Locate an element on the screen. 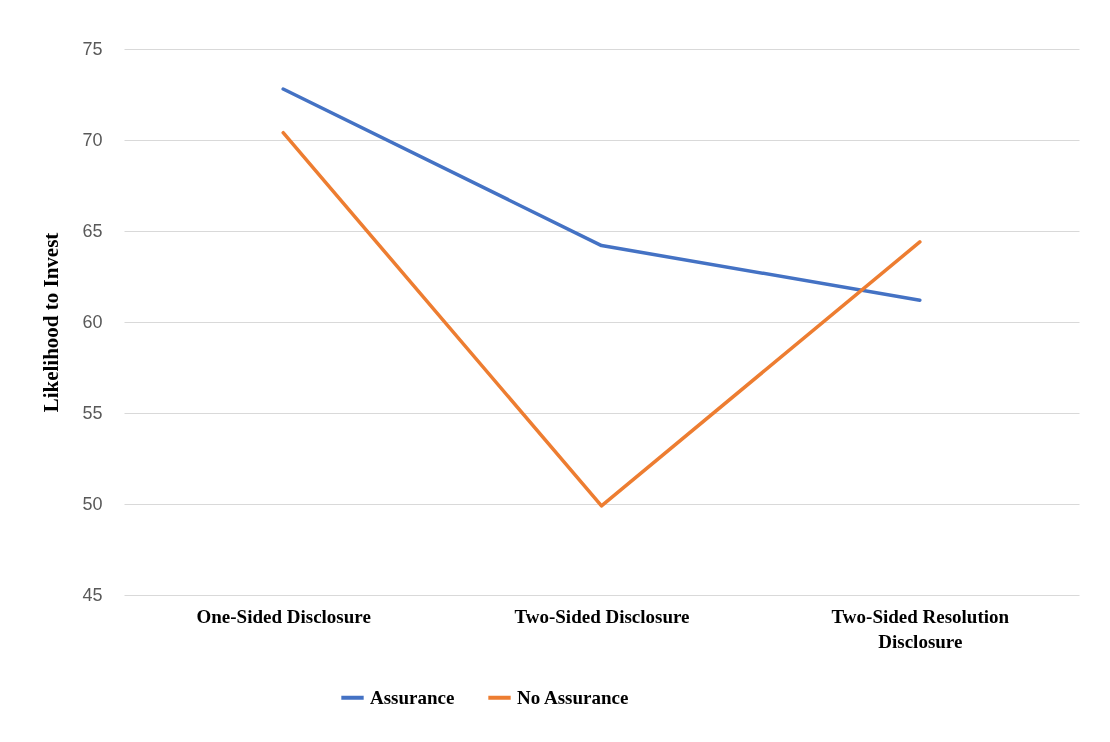 The image size is (1110, 742). y-tick-label: 70 is located at coordinates (92, 139).